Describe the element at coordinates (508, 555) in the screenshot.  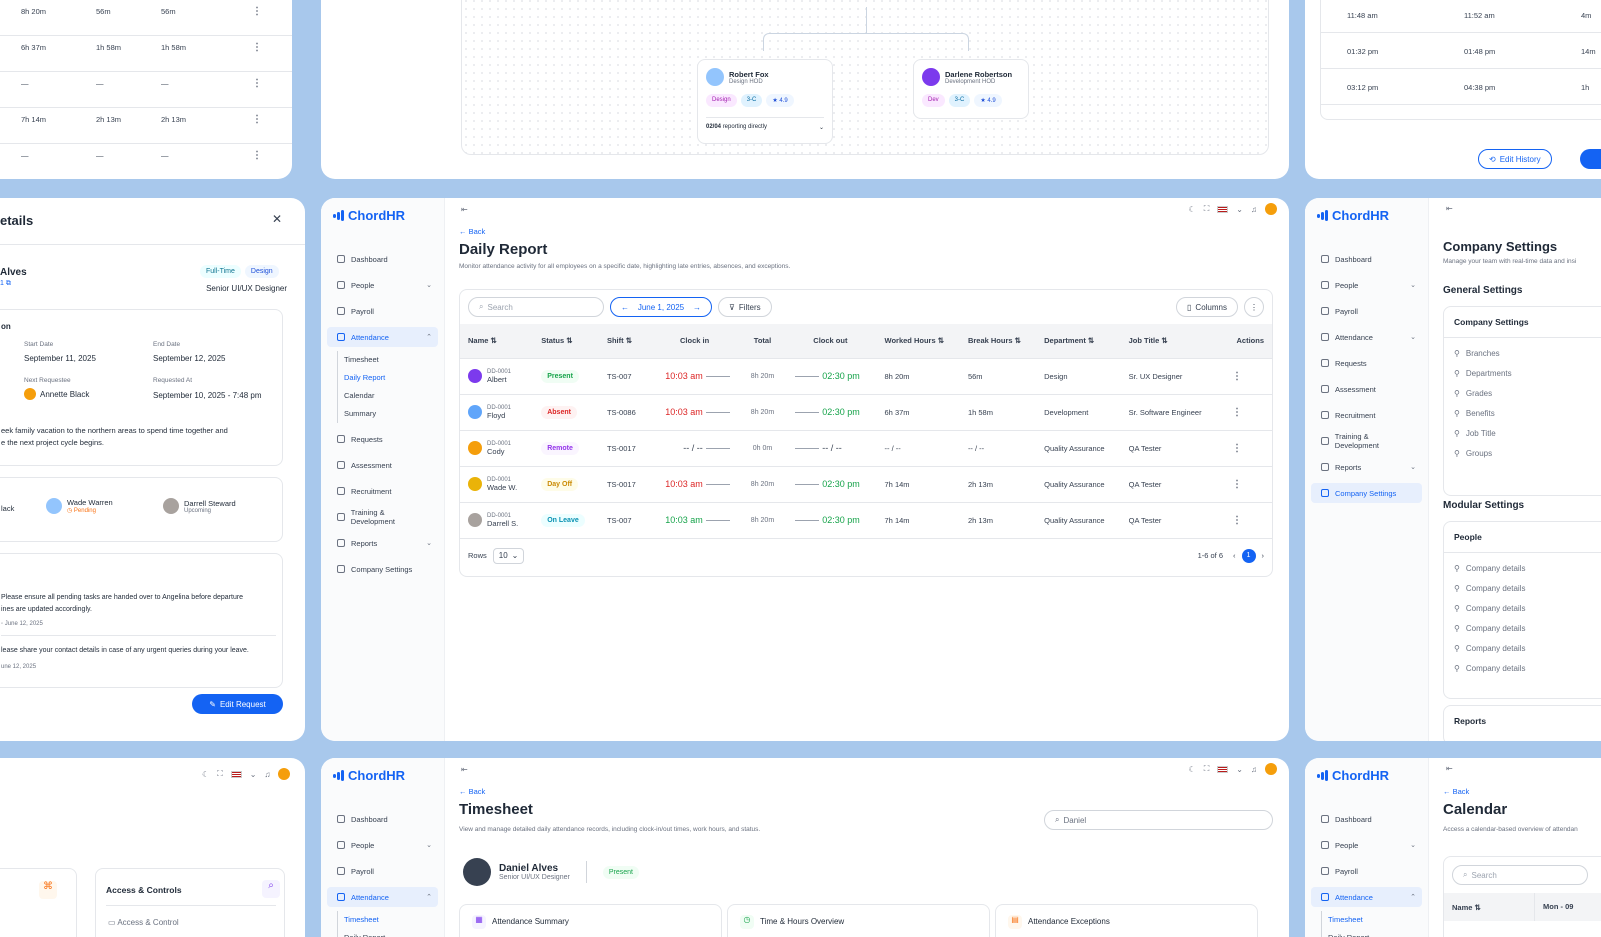
I see `rows-select: 10 ⌄` at that location.